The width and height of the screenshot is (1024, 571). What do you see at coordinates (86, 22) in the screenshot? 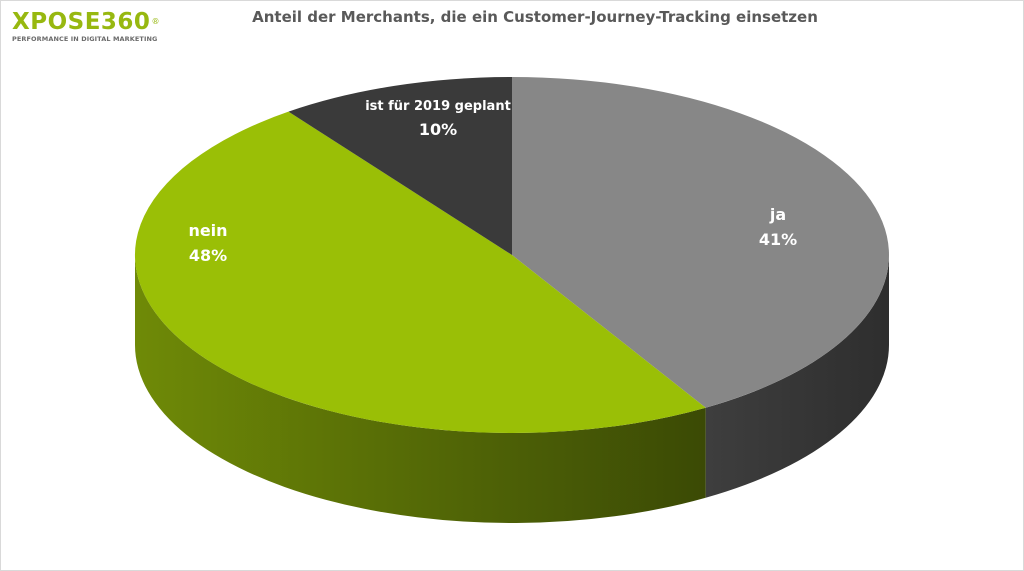
I see `logo-name: XPOSE360®` at bounding box center [86, 22].